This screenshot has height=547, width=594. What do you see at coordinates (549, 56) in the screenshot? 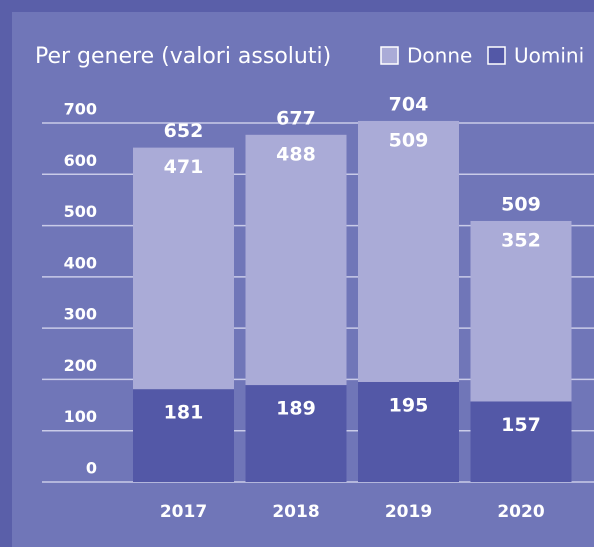
I see `legend-label: Uomini` at bounding box center [549, 56].